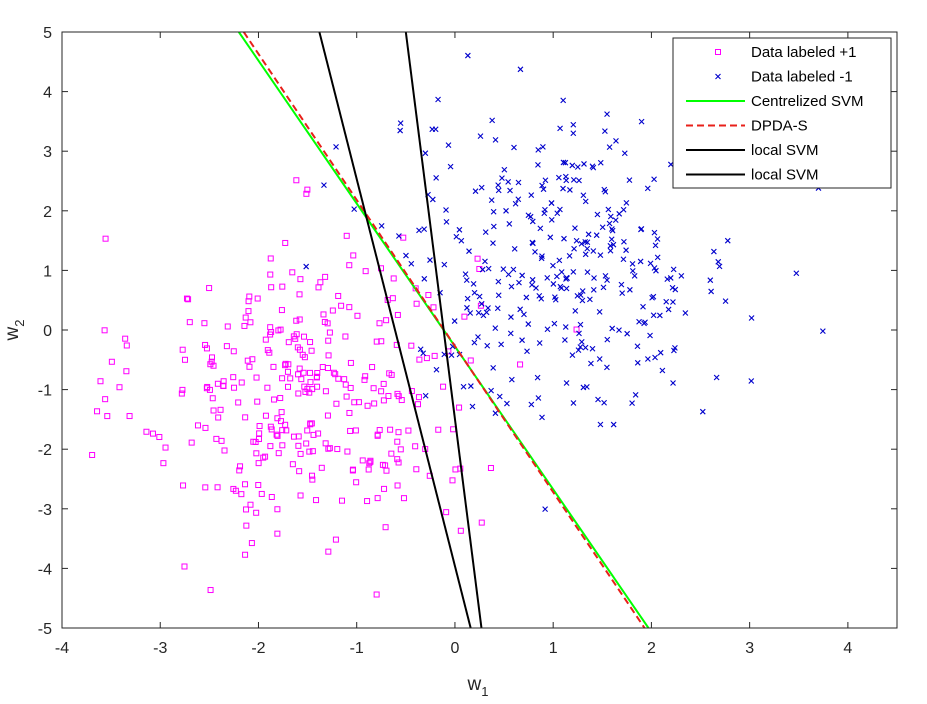  What do you see at coordinates (160, 648) in the screenshot?
I see `x-tick-label: -3` at bounding box center [160, 648].